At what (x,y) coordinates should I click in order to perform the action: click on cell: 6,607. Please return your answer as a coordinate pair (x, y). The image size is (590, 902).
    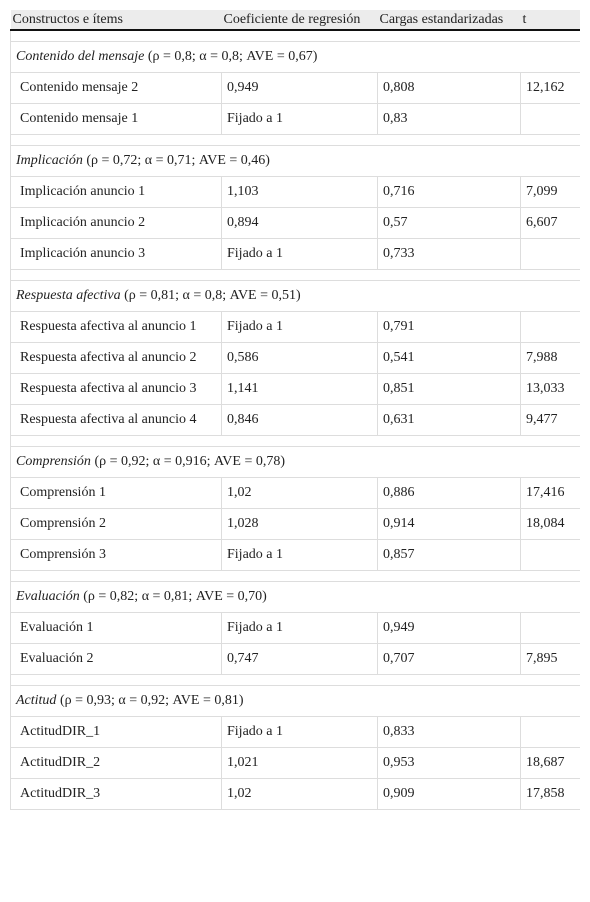
    Looking at the image, I should click on (550, 223).